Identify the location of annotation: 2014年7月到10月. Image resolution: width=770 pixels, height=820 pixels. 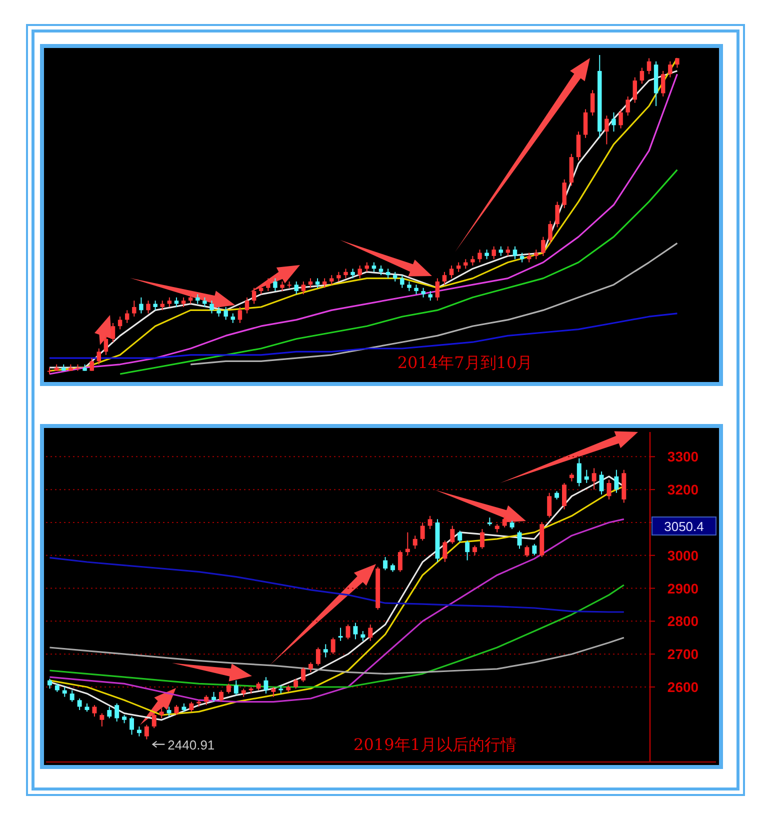
(465, 362).